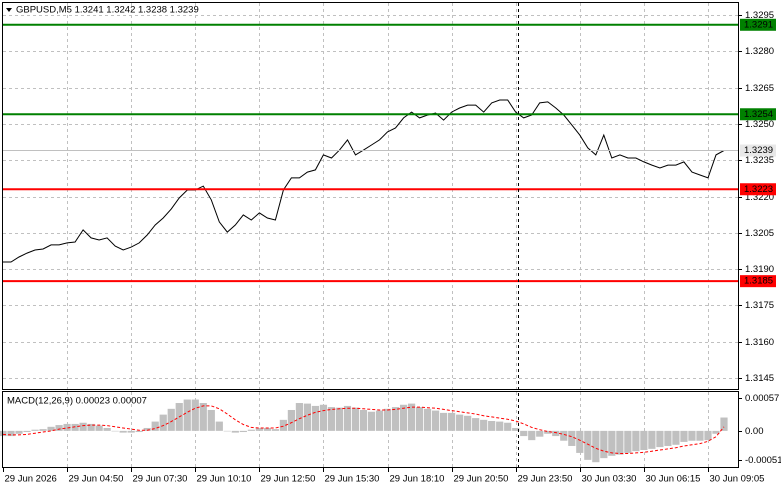 The image size is (781, 489). Describe the element at coordinates (673, 479) in the screenshot. I see `x-tick-label: 30 Jun 06:15` at that location.